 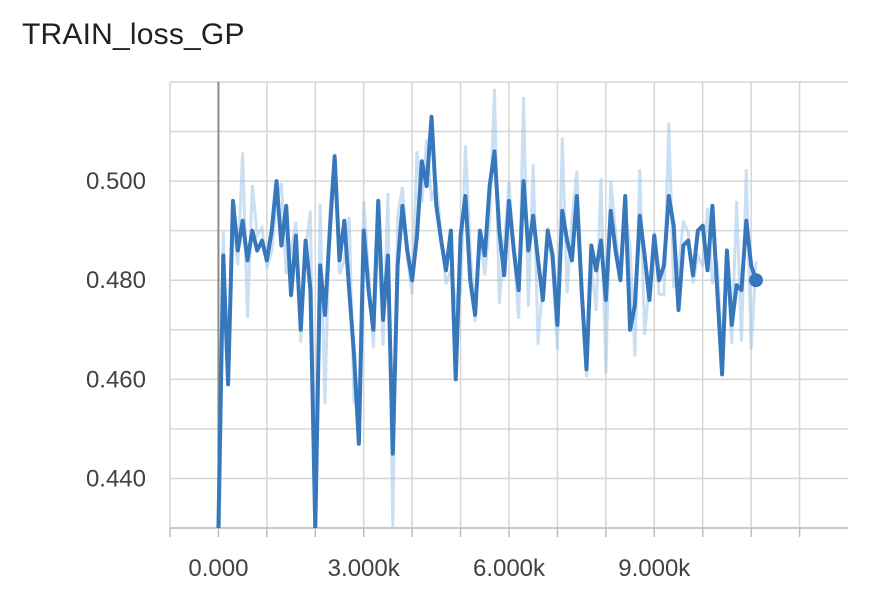 What do you see at coordinates (509, 568) in the screenshot?
I see `x-tick-label: 6.000k` at bounding box center [509, 568].